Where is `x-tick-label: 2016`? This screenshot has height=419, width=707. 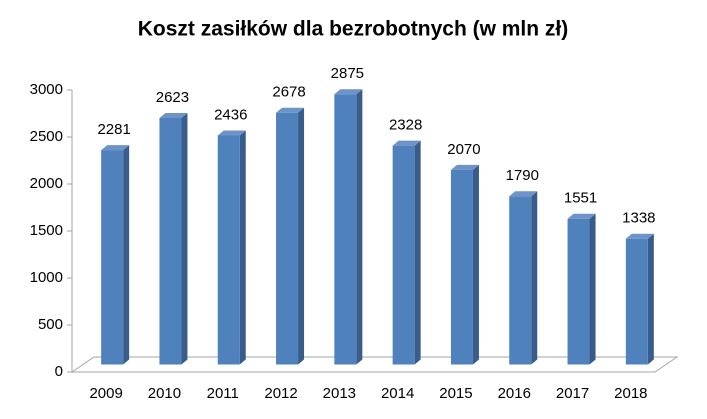 x-tick-label: 2016 is located at coordinates (514, 393).